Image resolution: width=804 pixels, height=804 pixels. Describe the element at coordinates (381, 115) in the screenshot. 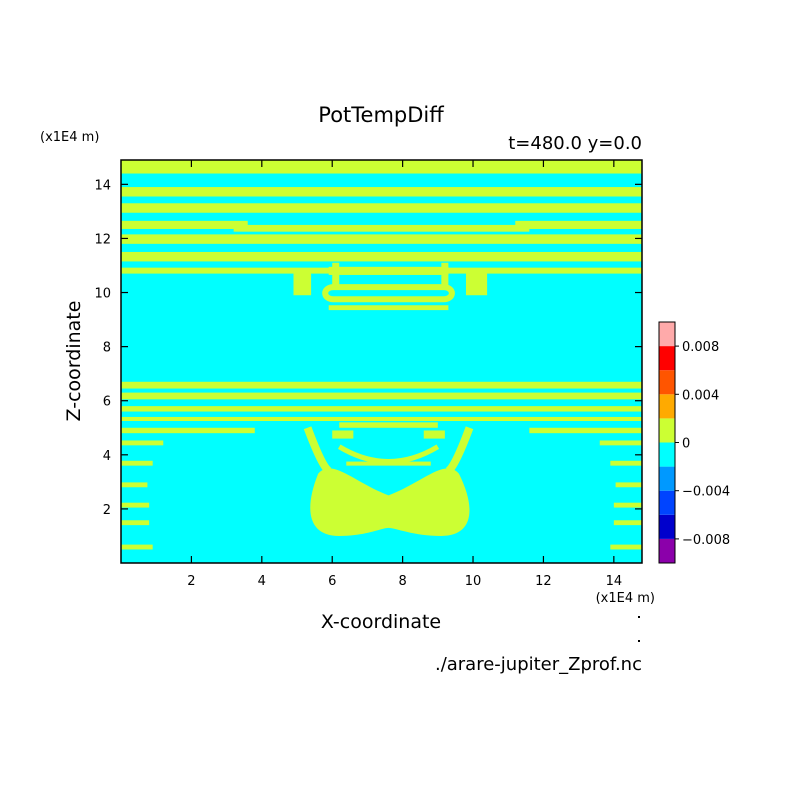

I see `chart-title: PotTempDiff` at that location.